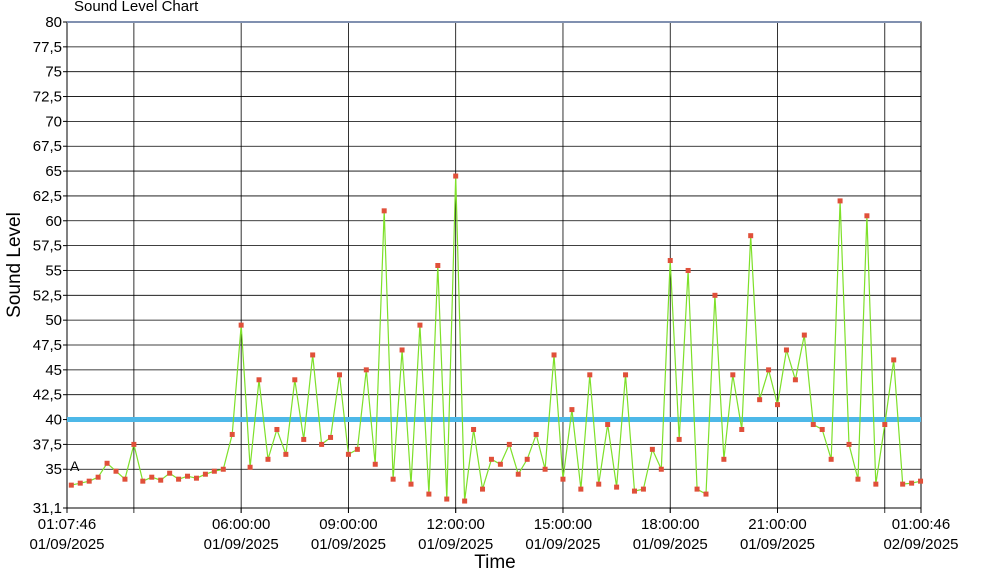 The image size is (990, 588). I want to click on y-tick-label: 45, so click(53, 370).